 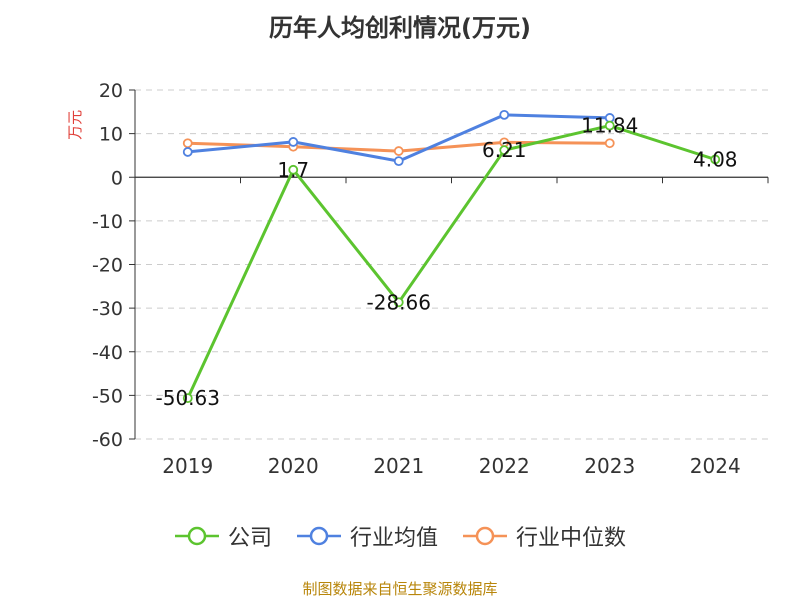 What do you see at coordinates (293, 466) in the screenshot?
I see `x-tick-label: 2020` at bounding box center [293, 466].